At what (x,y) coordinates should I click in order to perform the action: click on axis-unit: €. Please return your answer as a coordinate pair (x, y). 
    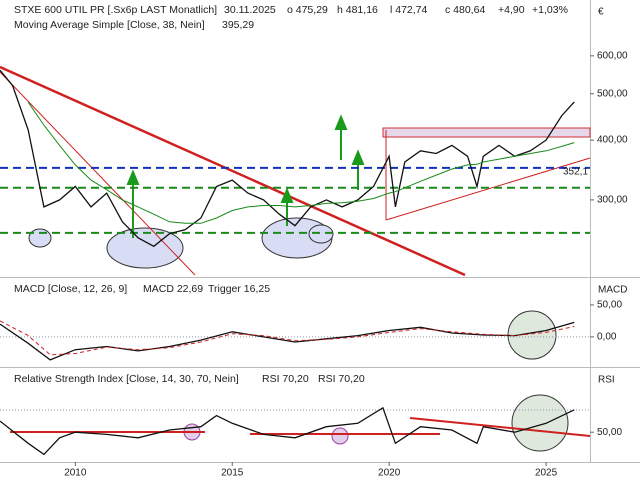
    Looking at the image, I should click on (601, 12).